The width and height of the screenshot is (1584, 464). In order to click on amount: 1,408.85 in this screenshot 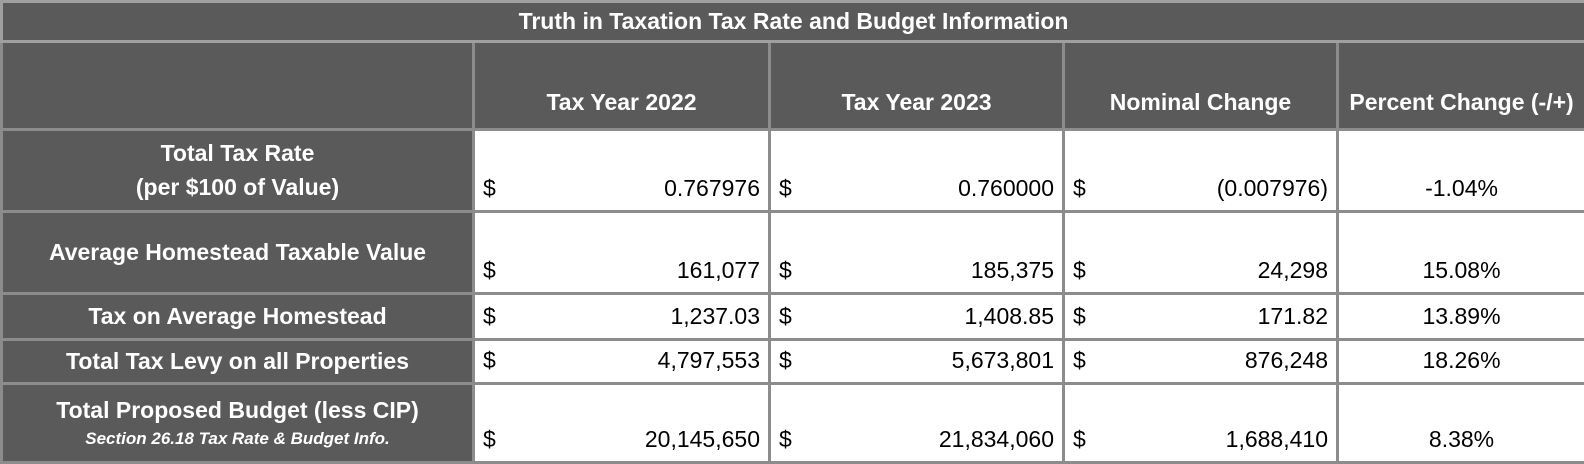, I will do `click(1009, 316)`.